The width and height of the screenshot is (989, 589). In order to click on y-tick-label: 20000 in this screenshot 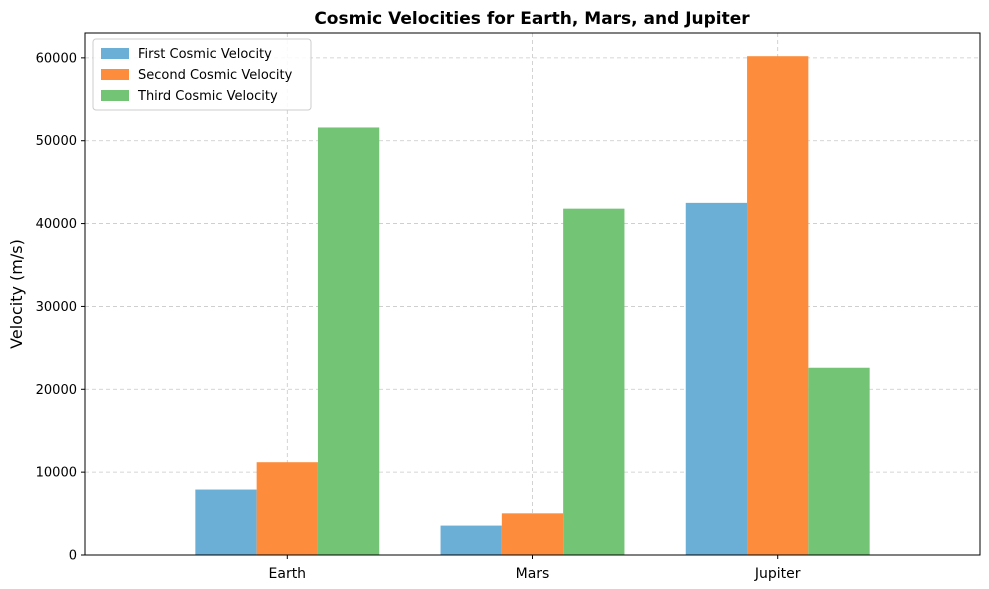, I will do `click(56, 390)`.